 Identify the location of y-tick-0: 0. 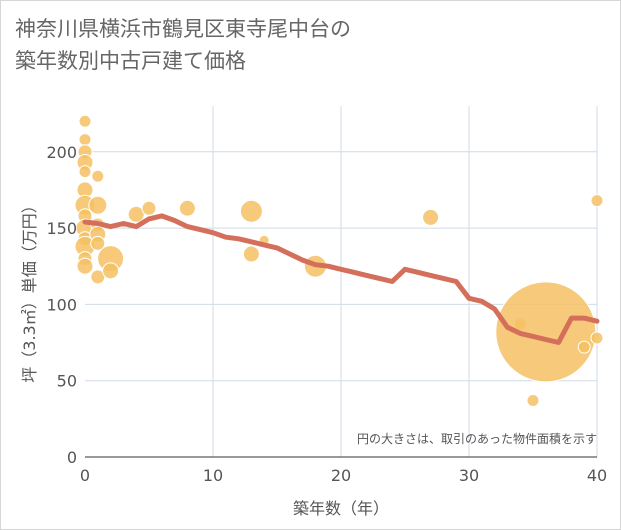
(72, 457).